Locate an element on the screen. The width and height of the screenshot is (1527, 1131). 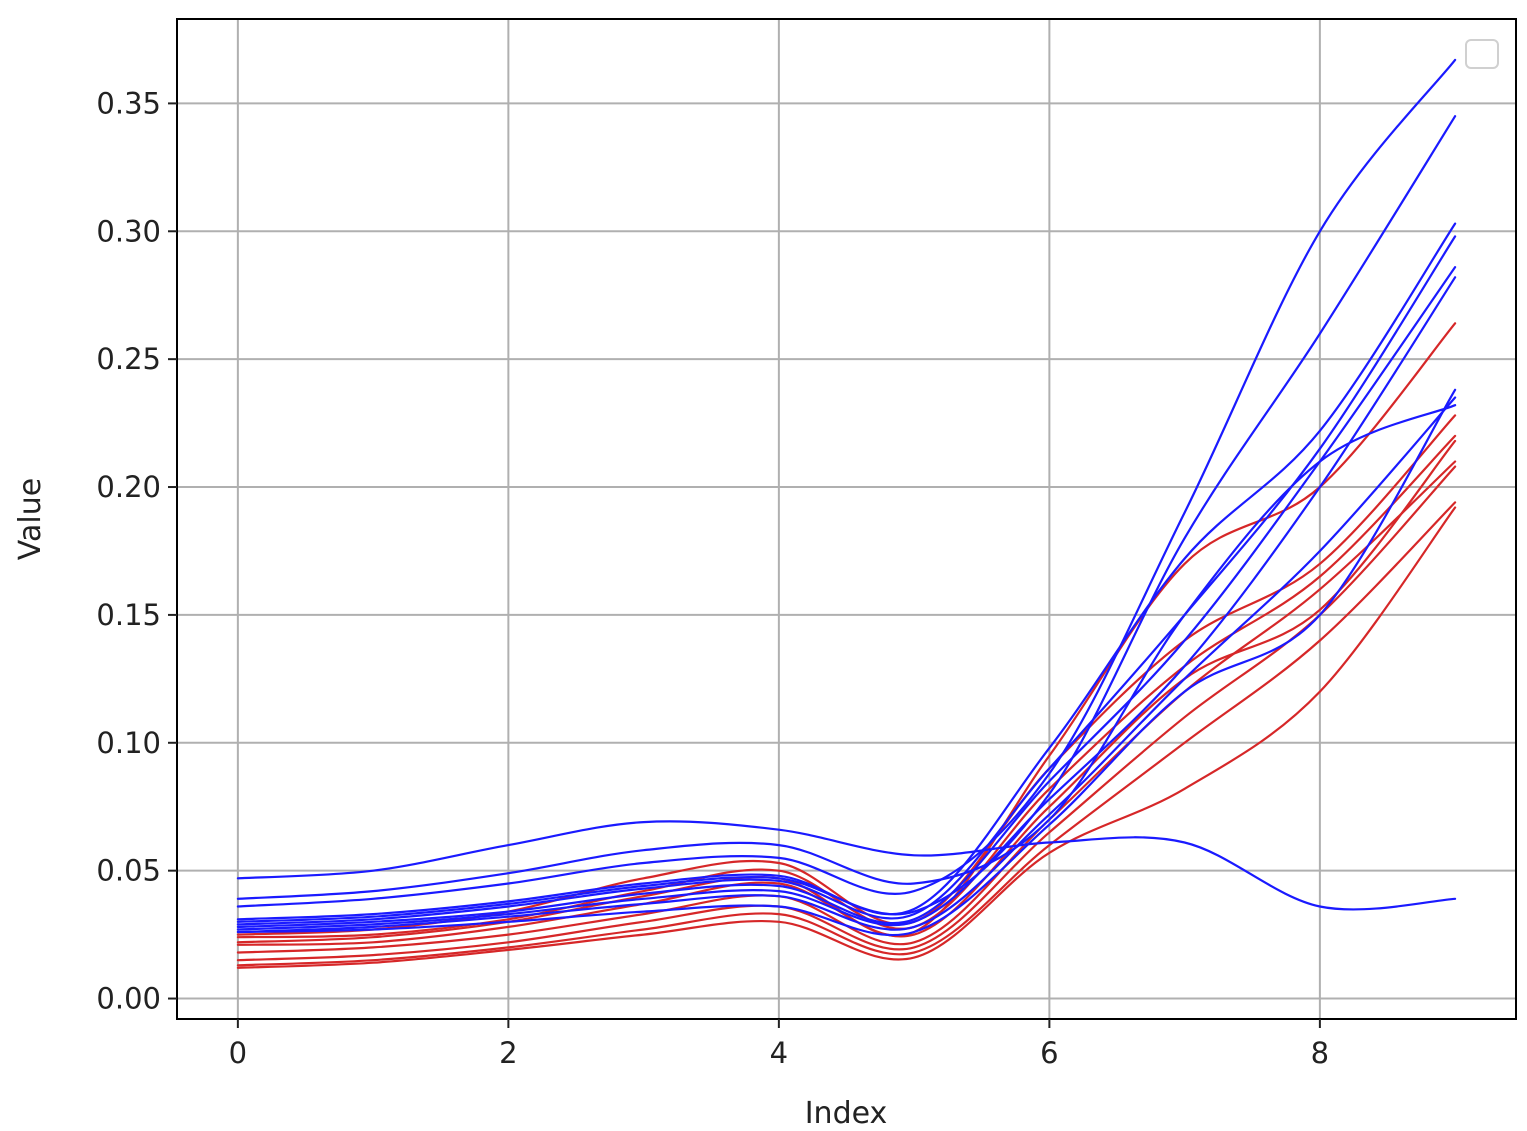
y-tick-label: 0.15 is located at coordinates (128, 615).